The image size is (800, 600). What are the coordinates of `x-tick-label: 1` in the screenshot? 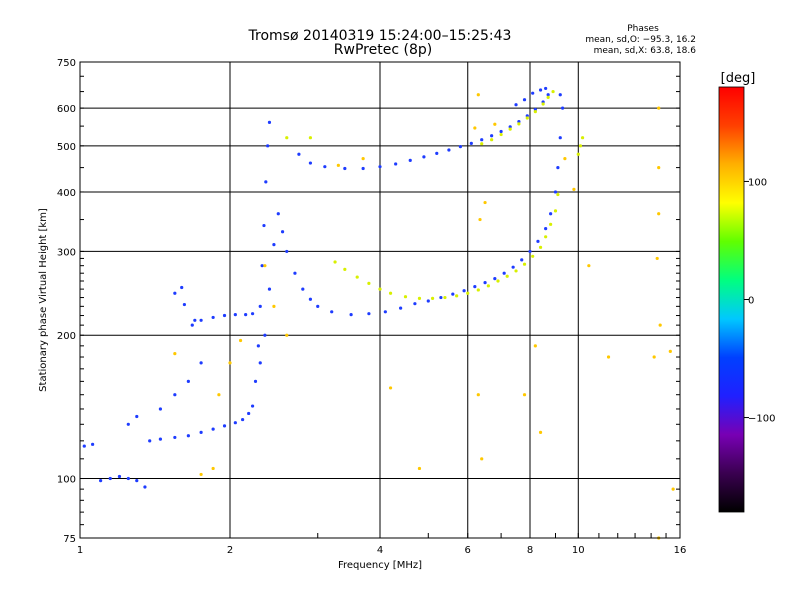 It's located at (80, 550).